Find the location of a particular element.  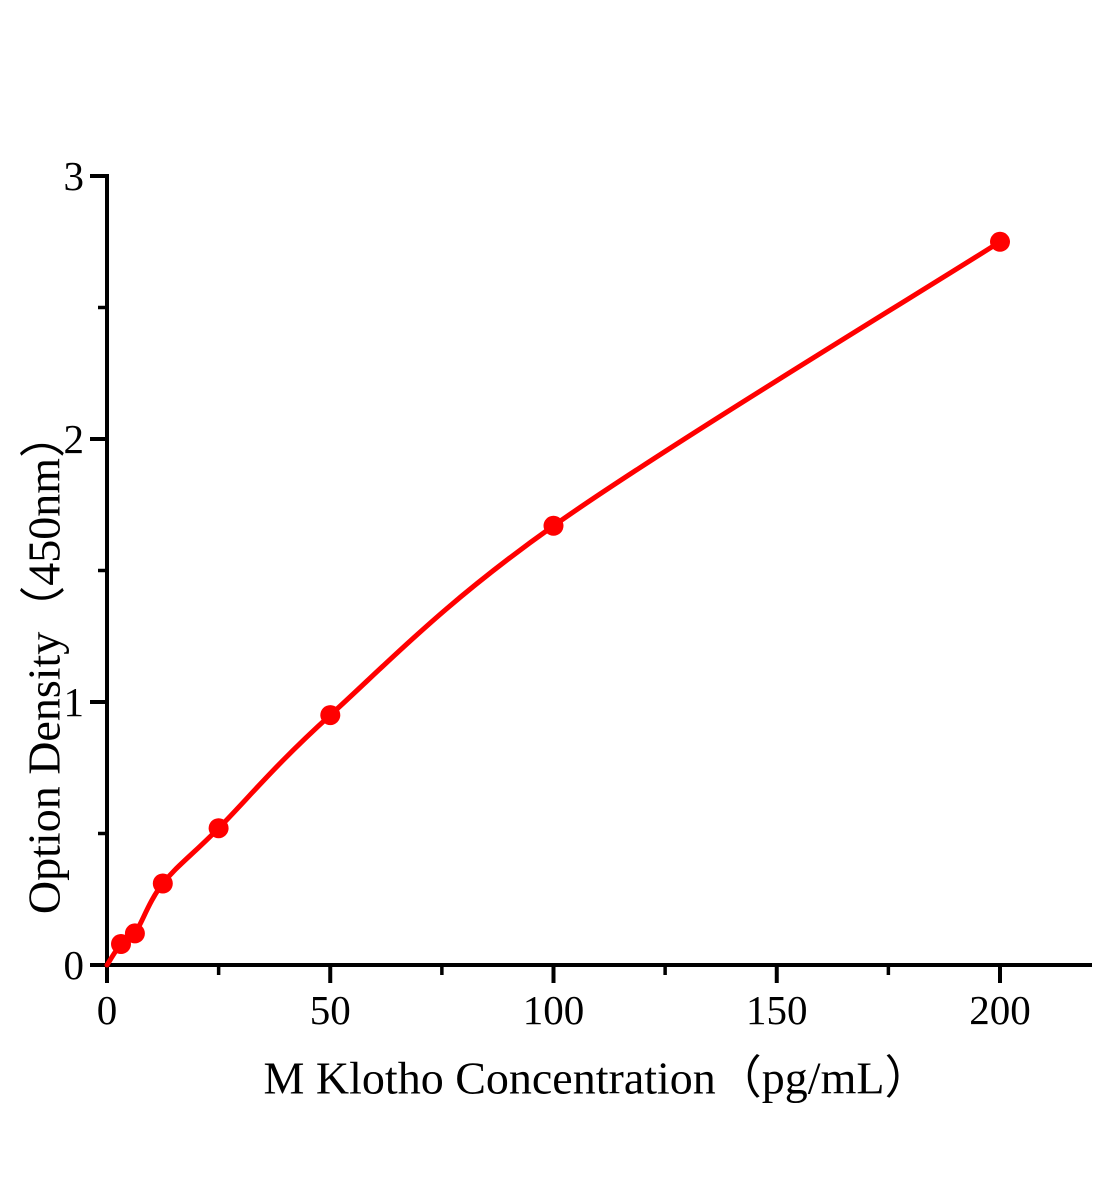

y-tick-label: 0 is located at coordinates (74, 965).